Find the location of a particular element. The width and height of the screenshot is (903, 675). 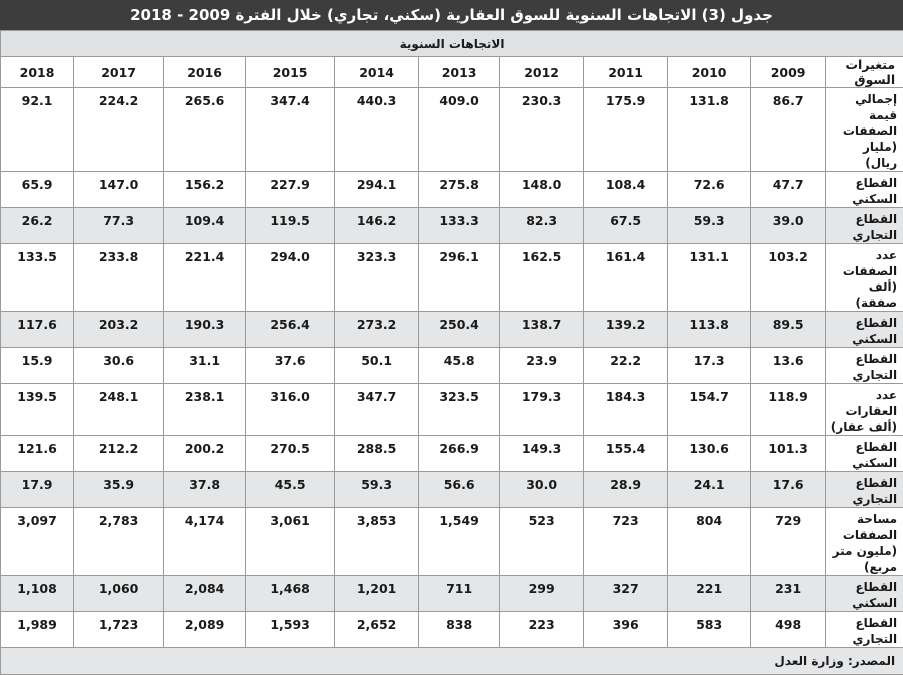

table-cell: 327 is located at coordinates (626, 594).